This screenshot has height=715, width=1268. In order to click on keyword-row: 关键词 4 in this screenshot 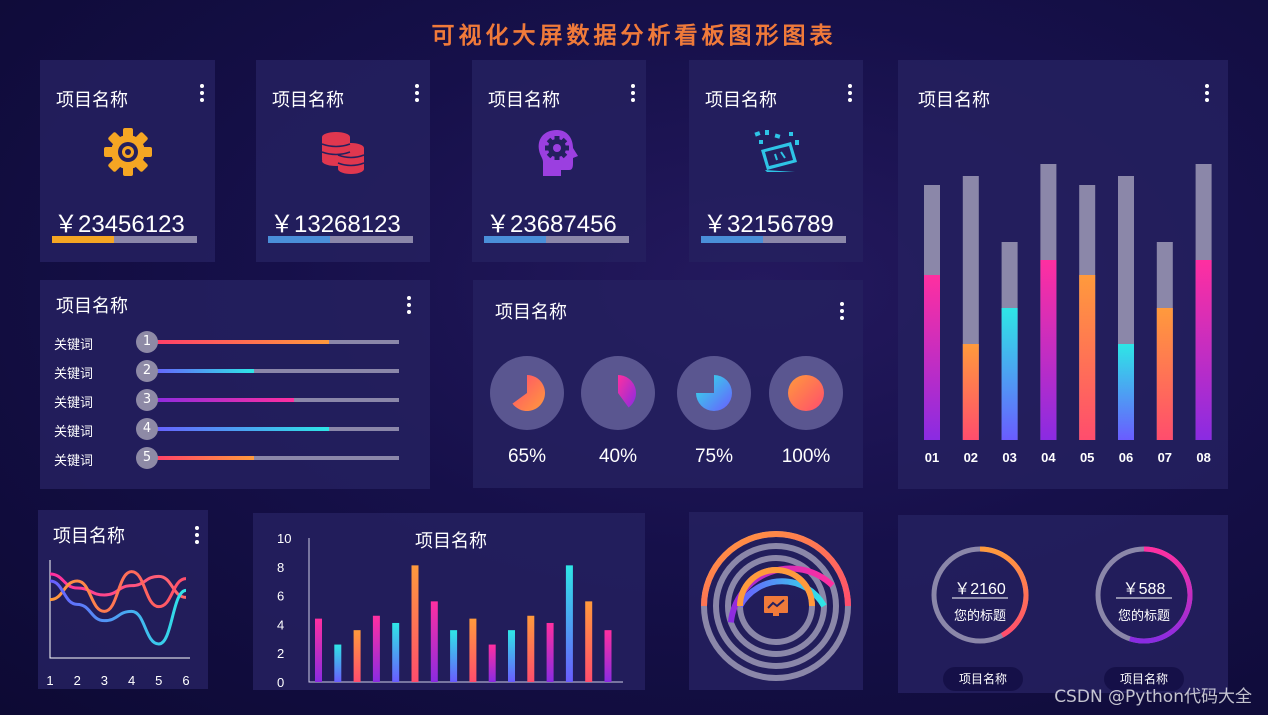, I will do `click(234, 429)`.